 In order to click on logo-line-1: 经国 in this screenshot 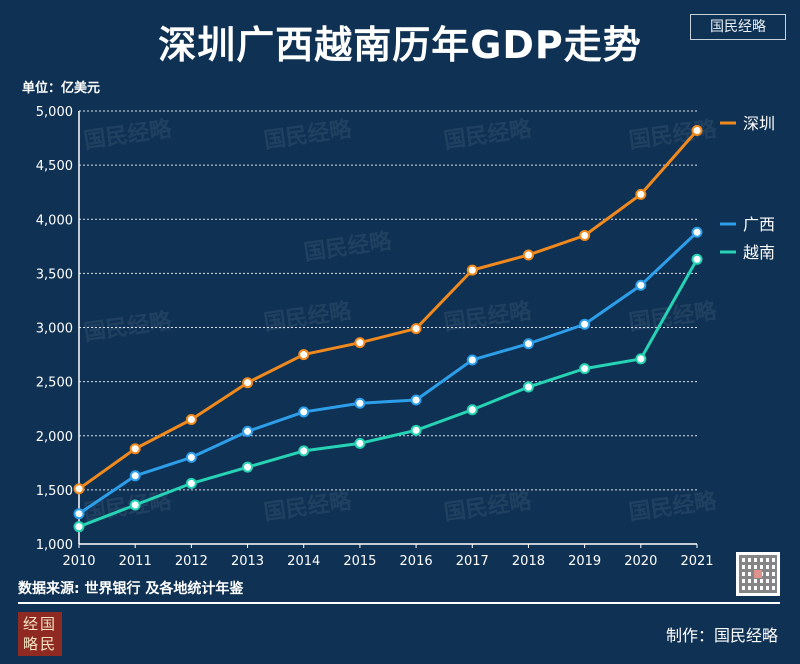, I will do `click(39, 624)`.